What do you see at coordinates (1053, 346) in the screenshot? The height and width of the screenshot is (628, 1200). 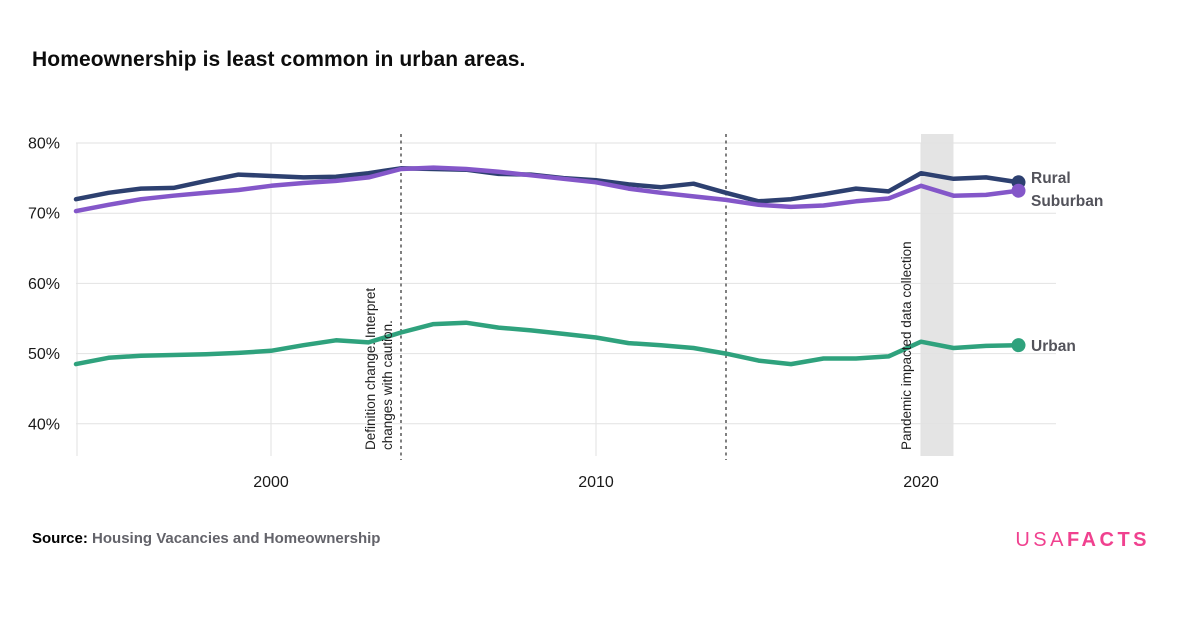 I see `legend-label-urban: Urban` at bounding box center [1053, 346].